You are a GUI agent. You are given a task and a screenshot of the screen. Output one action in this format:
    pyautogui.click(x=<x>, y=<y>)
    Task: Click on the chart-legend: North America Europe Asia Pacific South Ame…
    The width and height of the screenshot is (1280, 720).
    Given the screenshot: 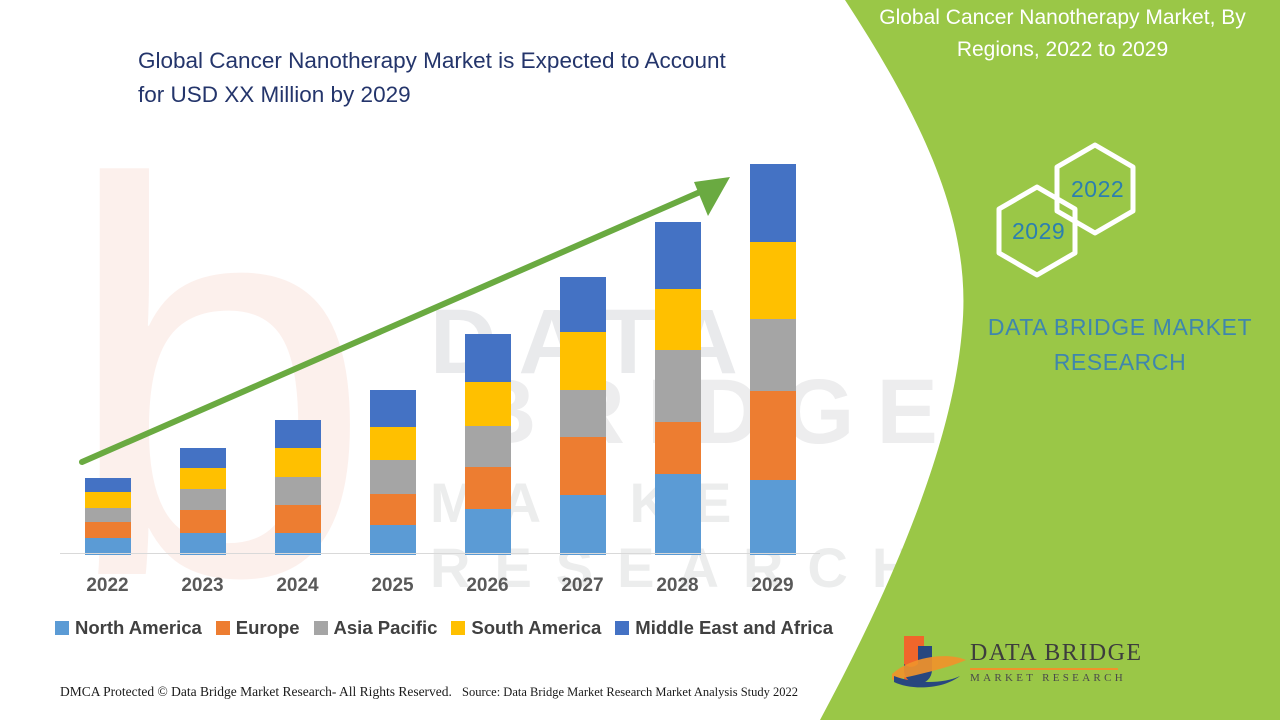 What is the action you would take?
    pyautogui.click(x=450, y=628)
    